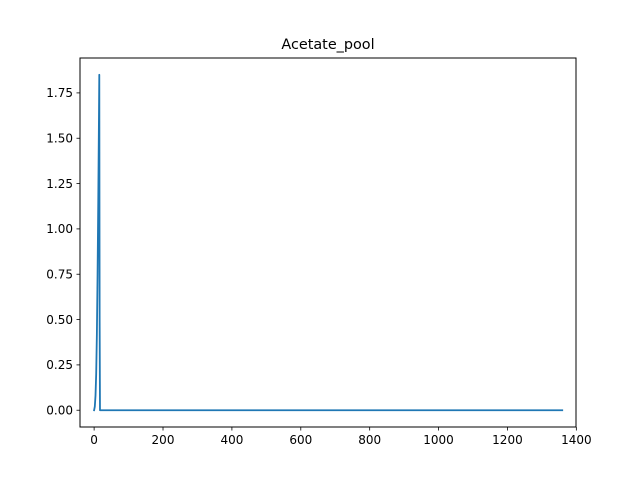 This screenshot has height=484, width=640. I want to click on y-tick-label: 0.00, so click(59, 411).